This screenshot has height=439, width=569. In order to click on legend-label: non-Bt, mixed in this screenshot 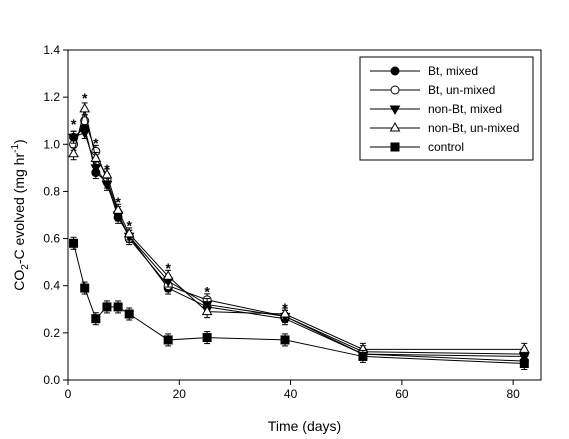, I will do `click(465, 109)`.